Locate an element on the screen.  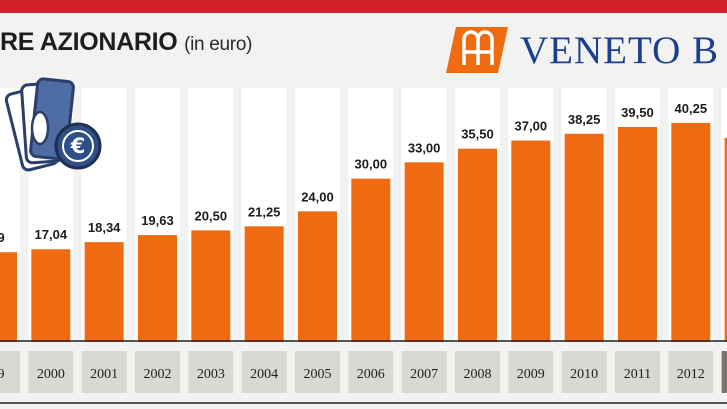
value-label: 17,04 is located at coordinates (51, 234).